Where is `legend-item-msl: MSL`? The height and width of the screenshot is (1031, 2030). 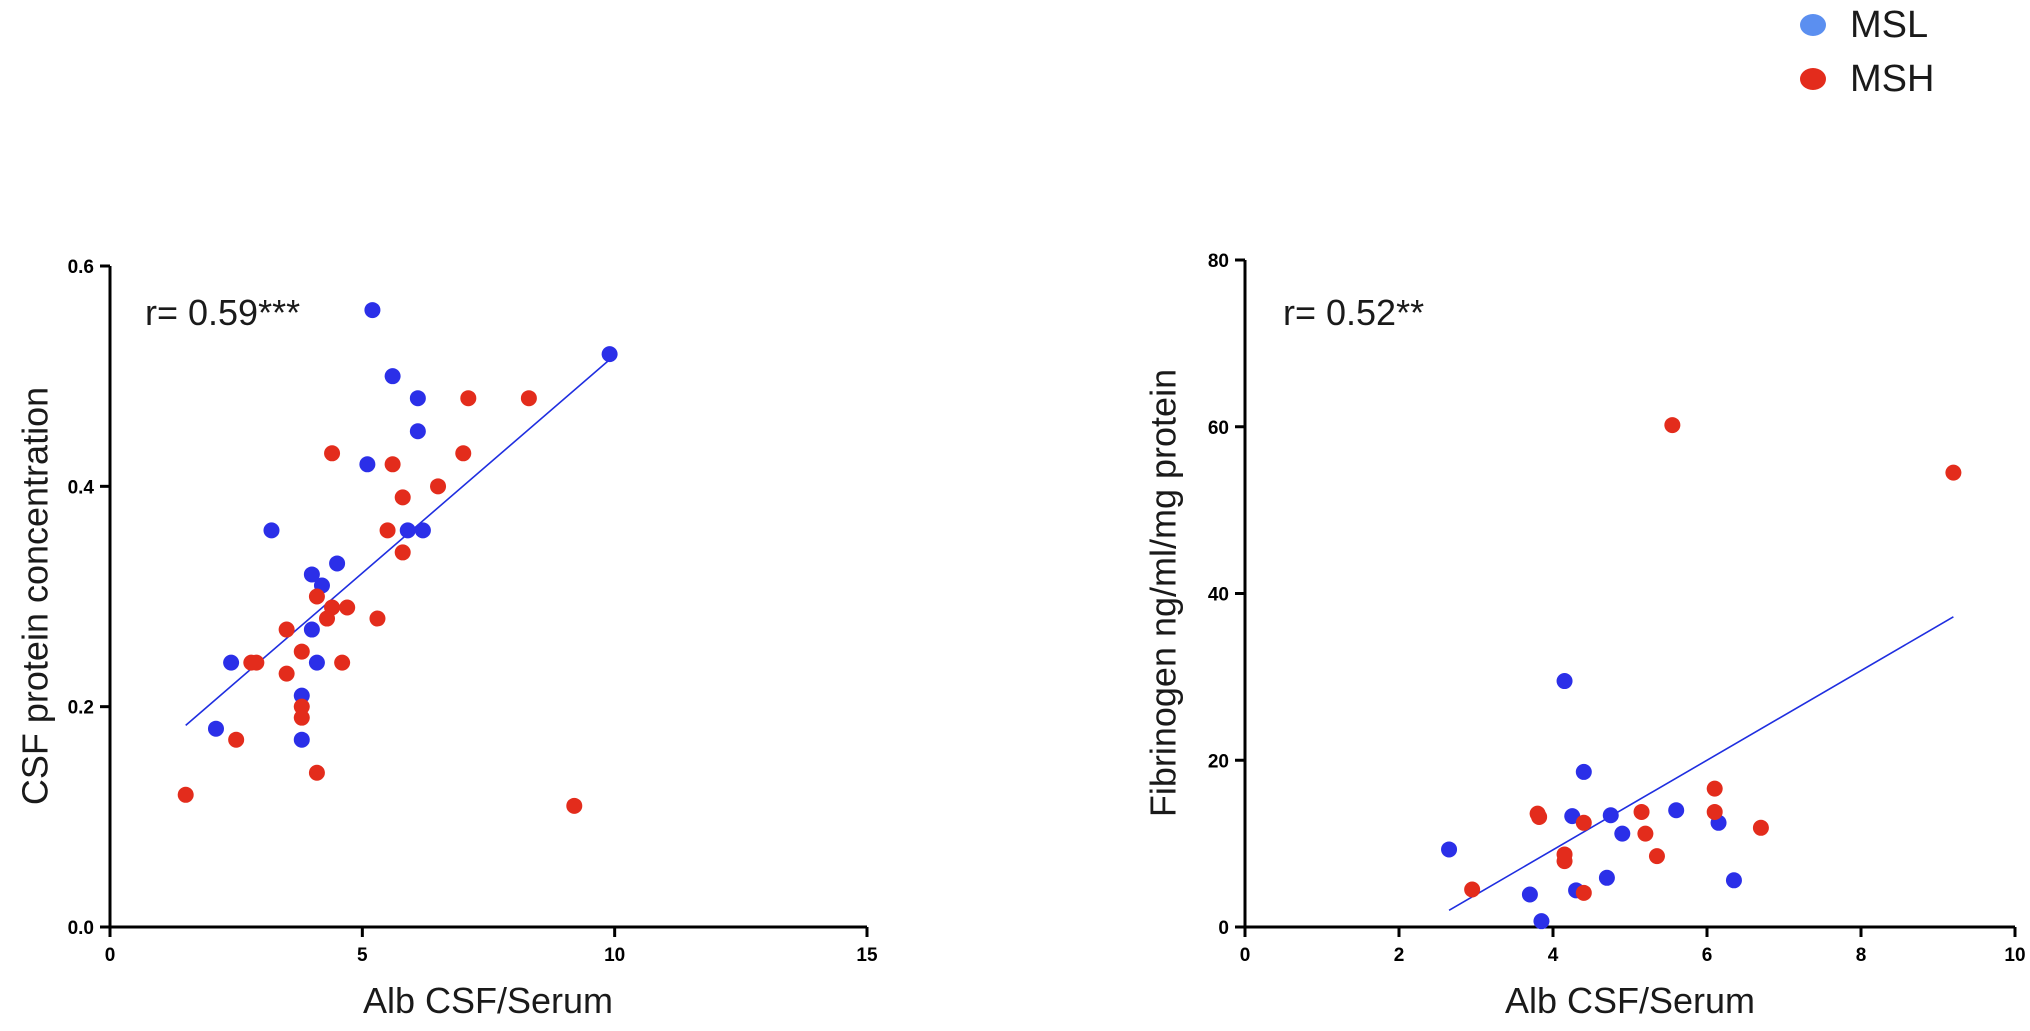
legend-item-msl: MSL is located at coordinates (1864, 25).